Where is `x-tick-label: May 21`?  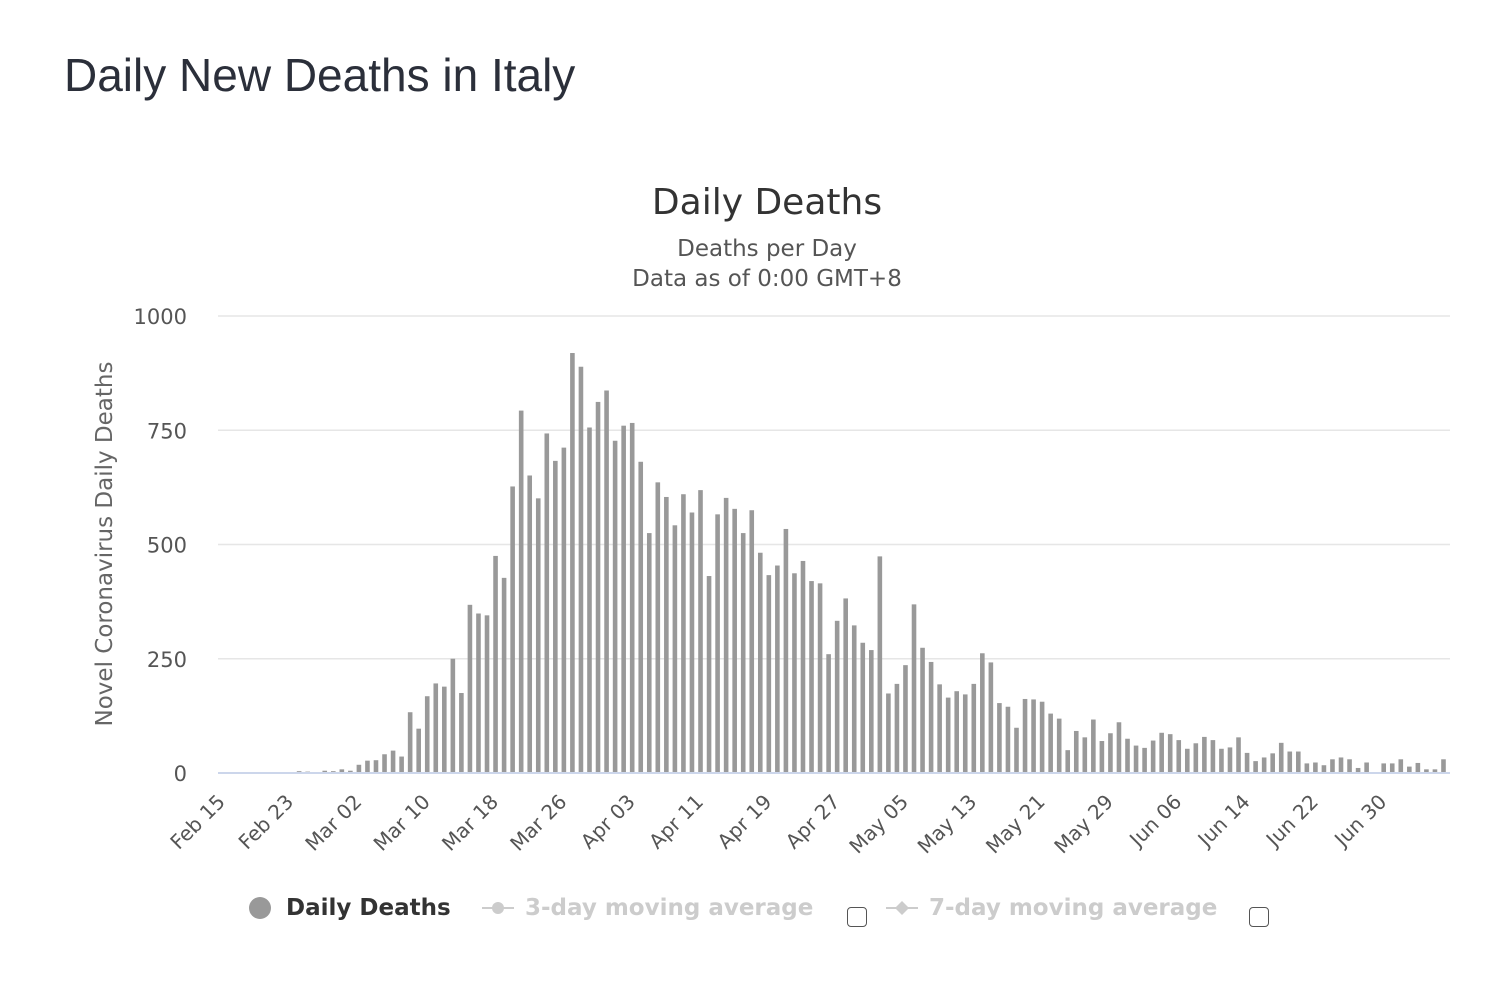
x-tick-label: May 21 is located at coordinates (1015, 824).